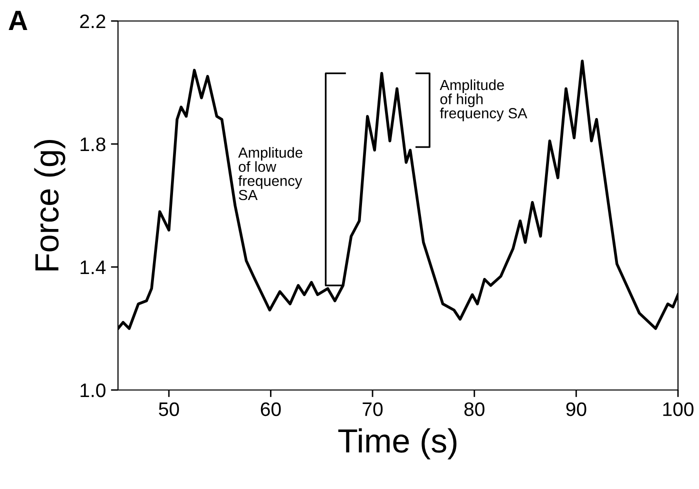 The image size is (699, 489). Describe the element at coordinates (270, 409) in the screenshot. I see `x-tick-label: 60` at that location.